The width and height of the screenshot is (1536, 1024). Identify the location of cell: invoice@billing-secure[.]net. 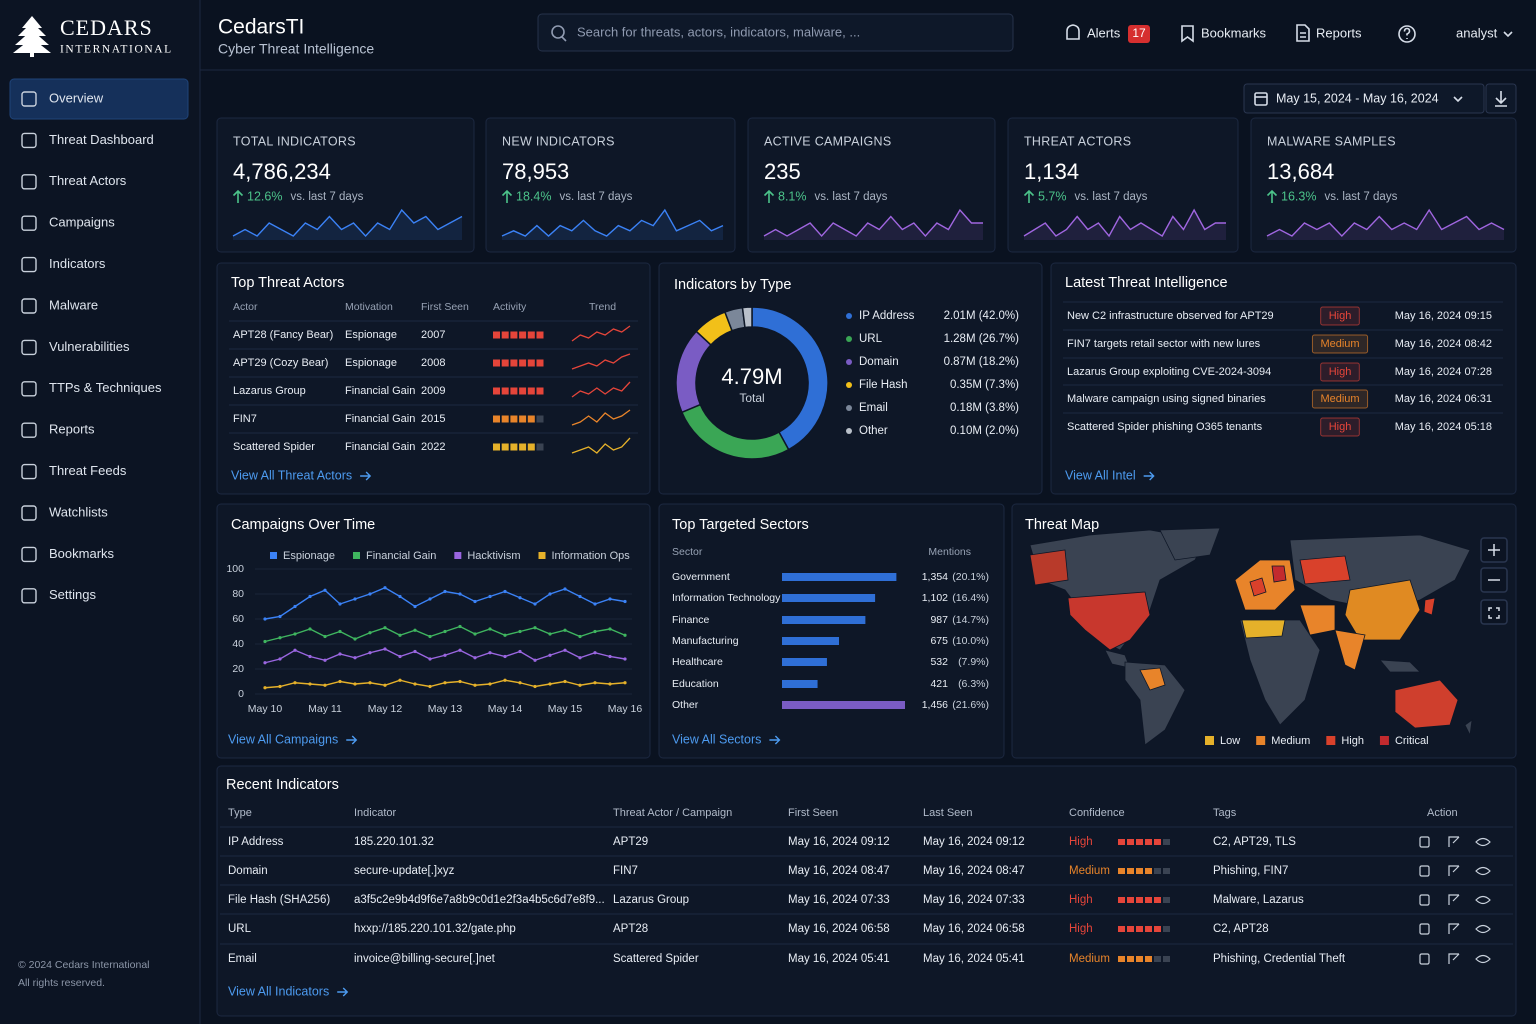
(425, 959).